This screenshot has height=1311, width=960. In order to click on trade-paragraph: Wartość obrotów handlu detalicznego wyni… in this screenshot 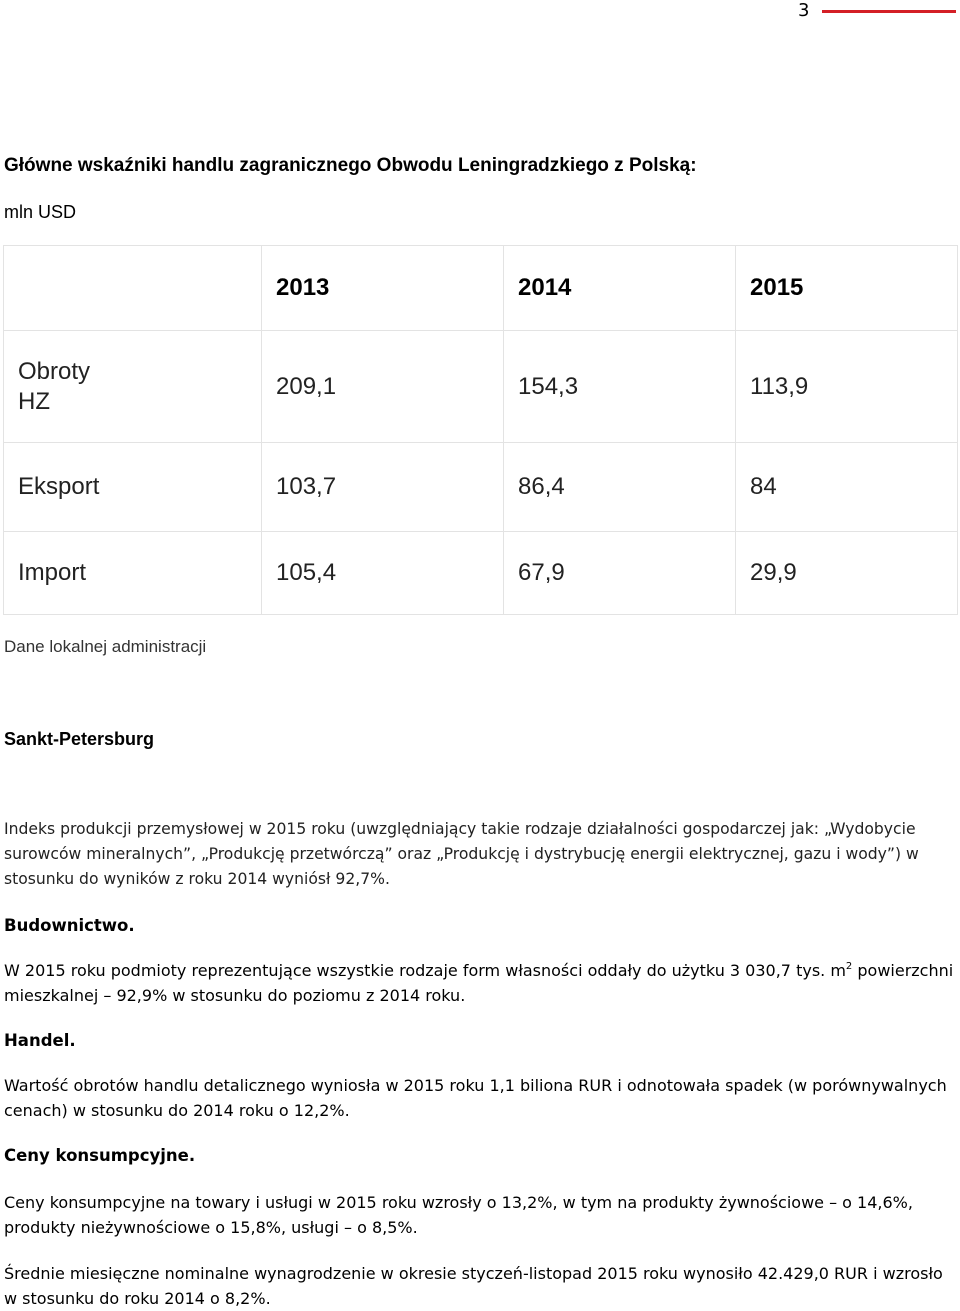, I will do `click(475, 1098)`.